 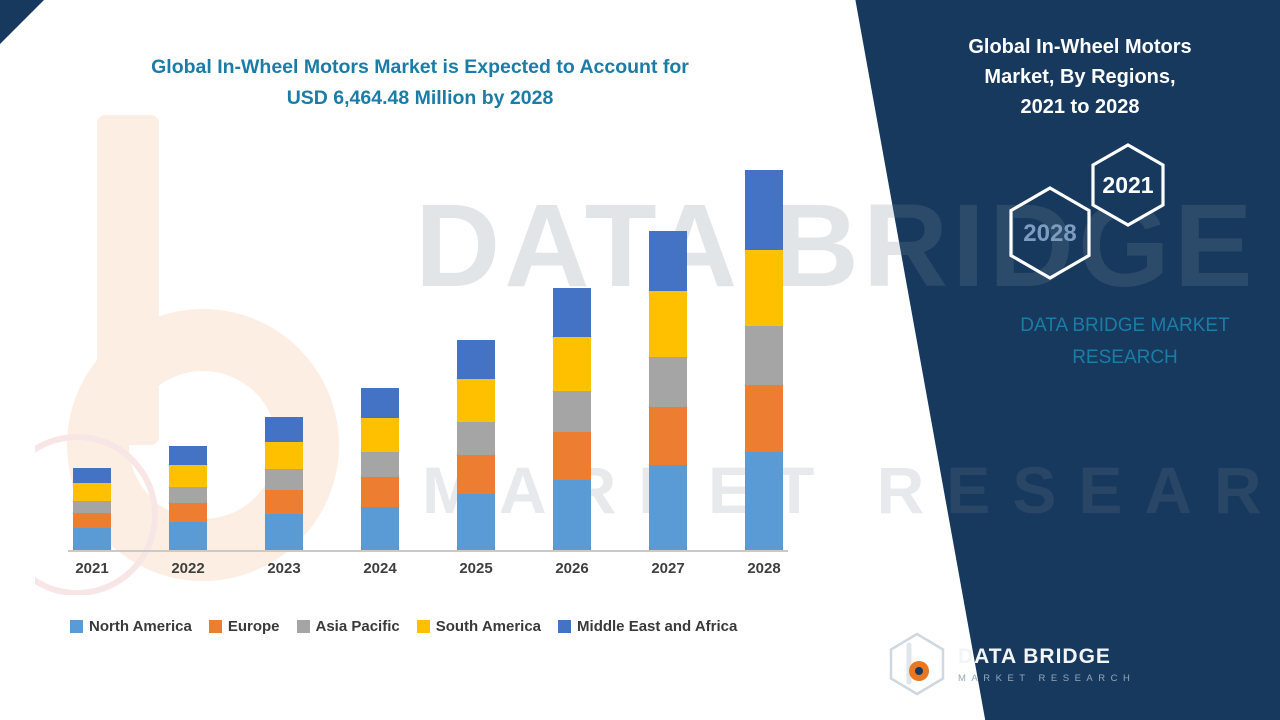 I want to click on x-axis-label-2025: 2025, so click(x=476, y=568).